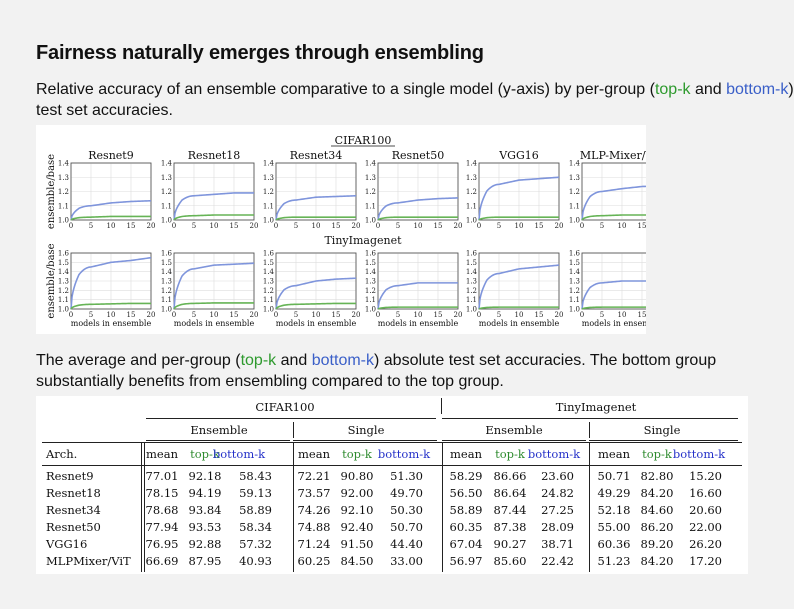 The width and height of the screenshot is (794, 609). Describe the element at coordinates (357, 510) in the screenshot. I see `table-cell: 92.10` at that location.